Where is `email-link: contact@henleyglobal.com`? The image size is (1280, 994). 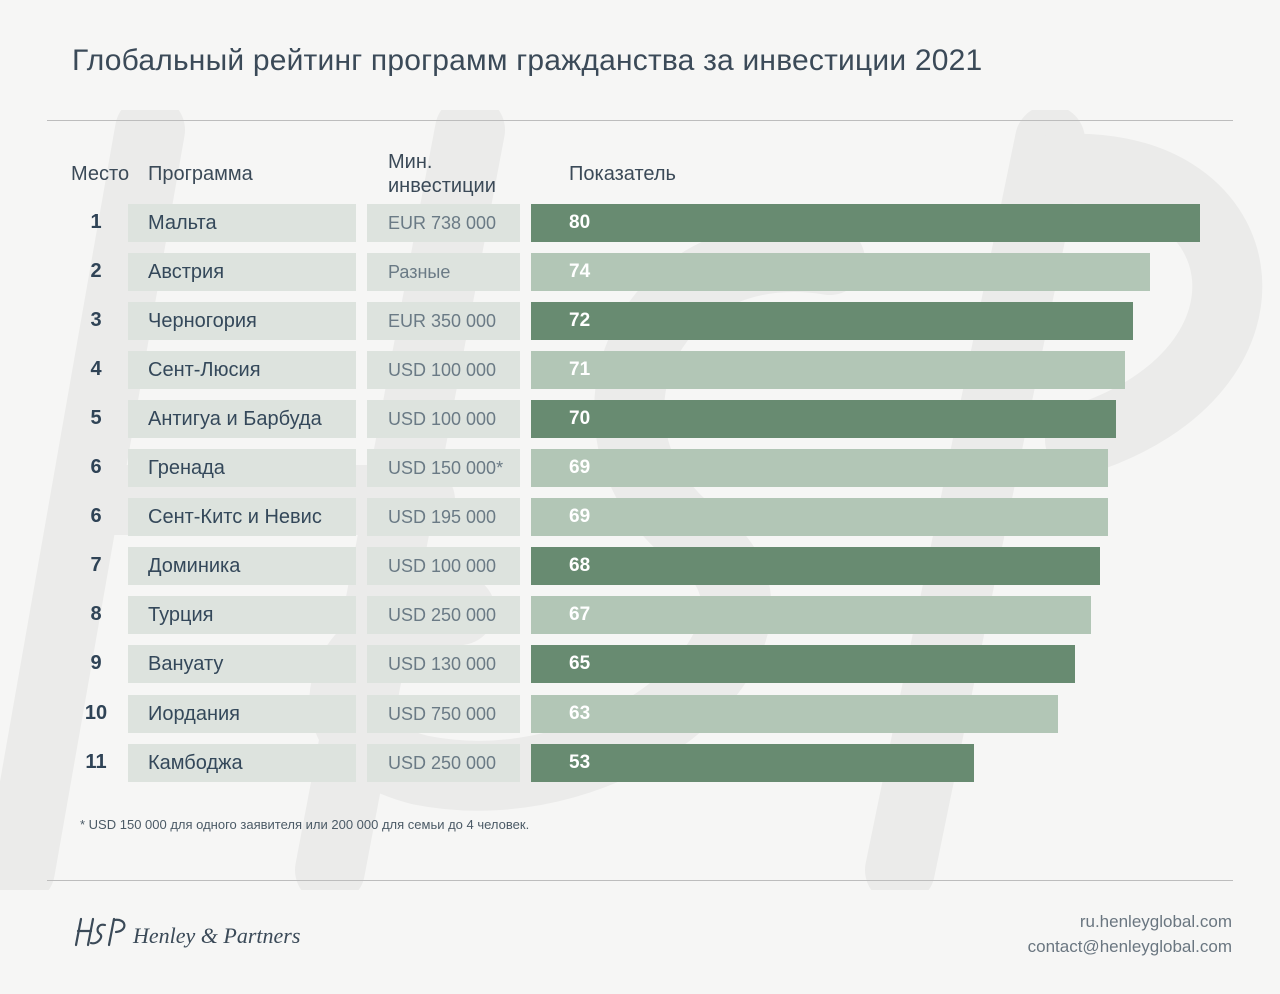 email-link: contact@henleyglobal.com is located at coordinates (1129, 946).